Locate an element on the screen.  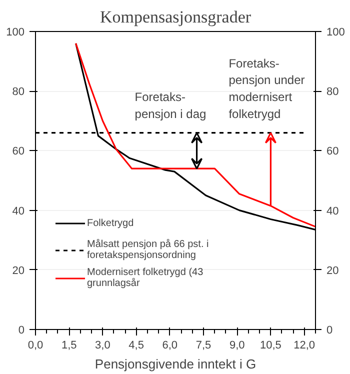
y2-tick-label: 100 is located at coordinates (335, 32).